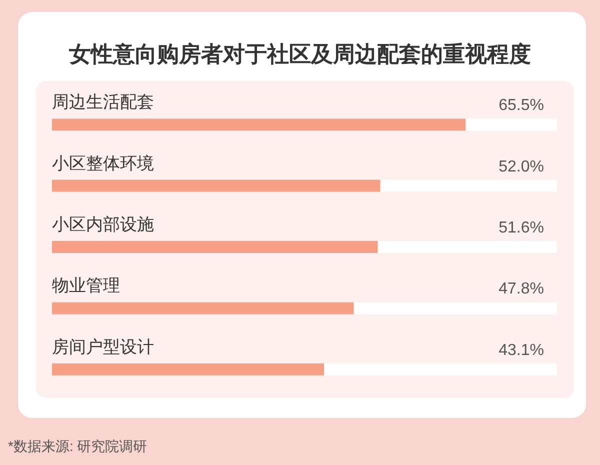  I want to click on data-label: 47.8%, so click(521, 289).